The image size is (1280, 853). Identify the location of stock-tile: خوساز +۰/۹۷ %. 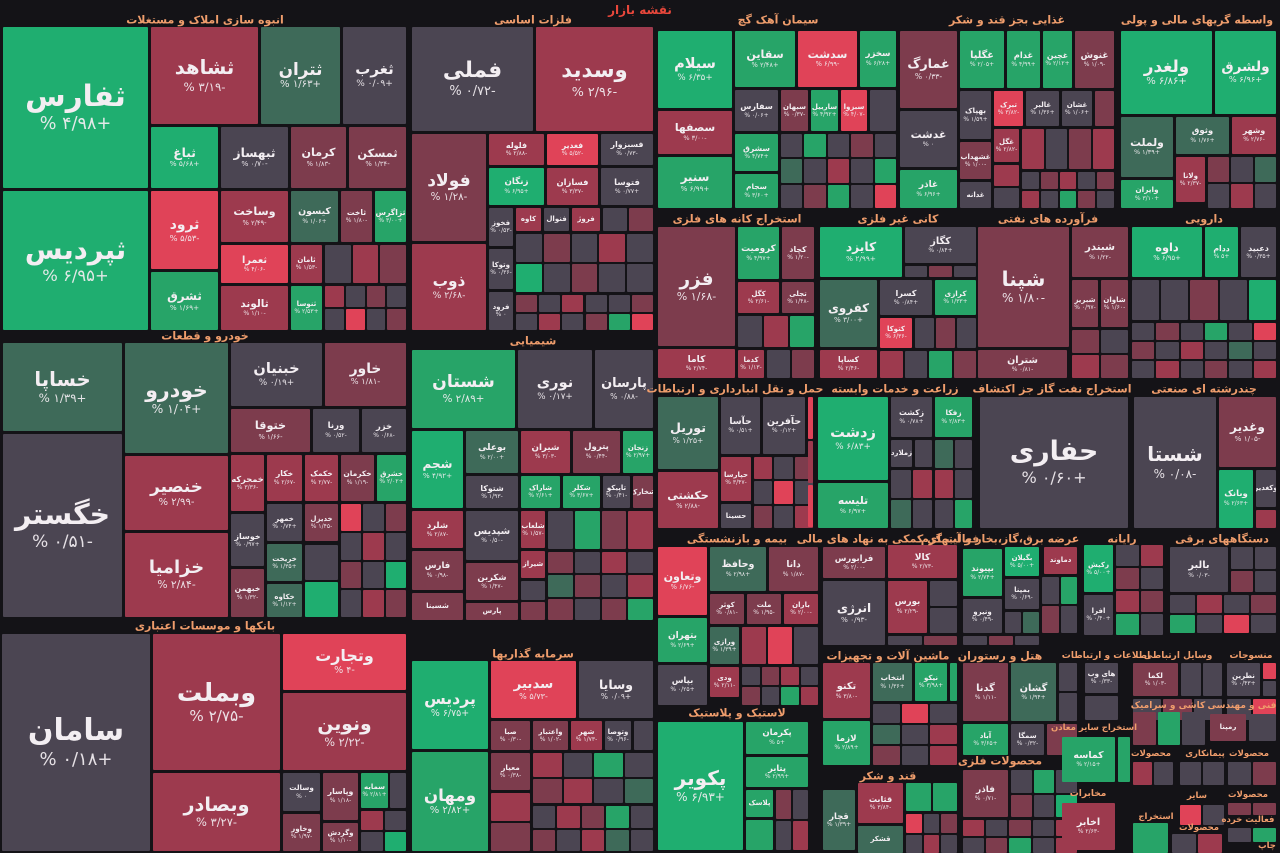
(247, 540).